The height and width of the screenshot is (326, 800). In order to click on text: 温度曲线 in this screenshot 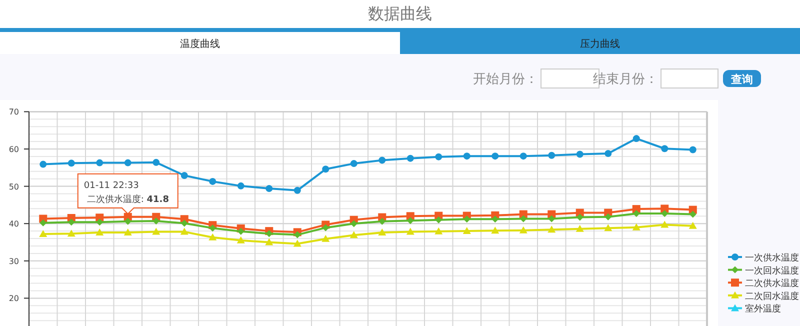, I will do `click(200, 44)`.